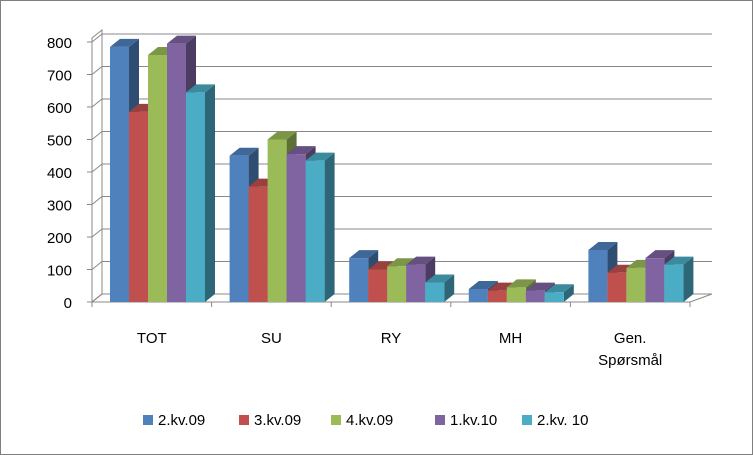 The image size is (753, 455). Describe the element at coordinates (59, 205) in the screenshot. I see `y-tick-label: 300` at that location.